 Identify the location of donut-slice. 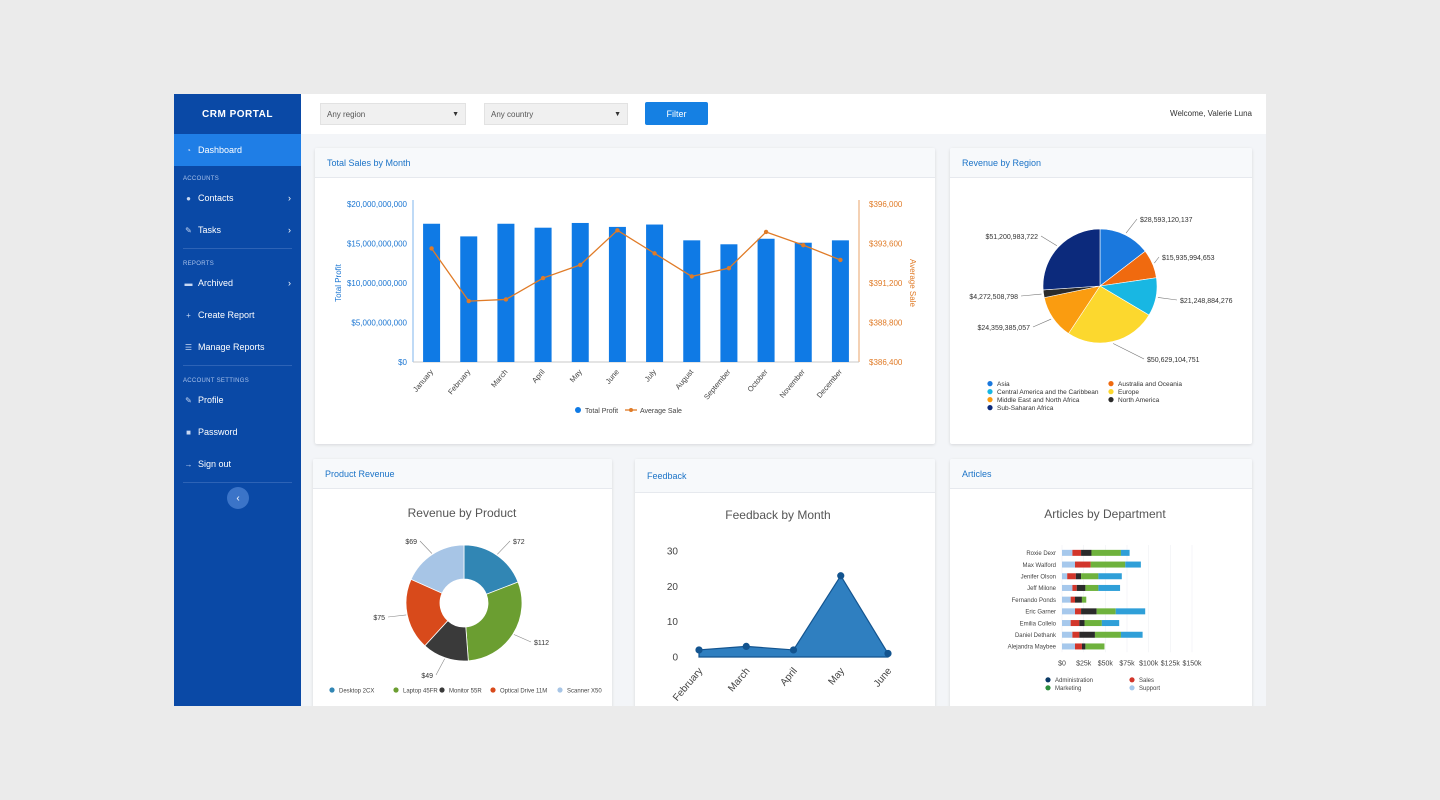
(494, 621).